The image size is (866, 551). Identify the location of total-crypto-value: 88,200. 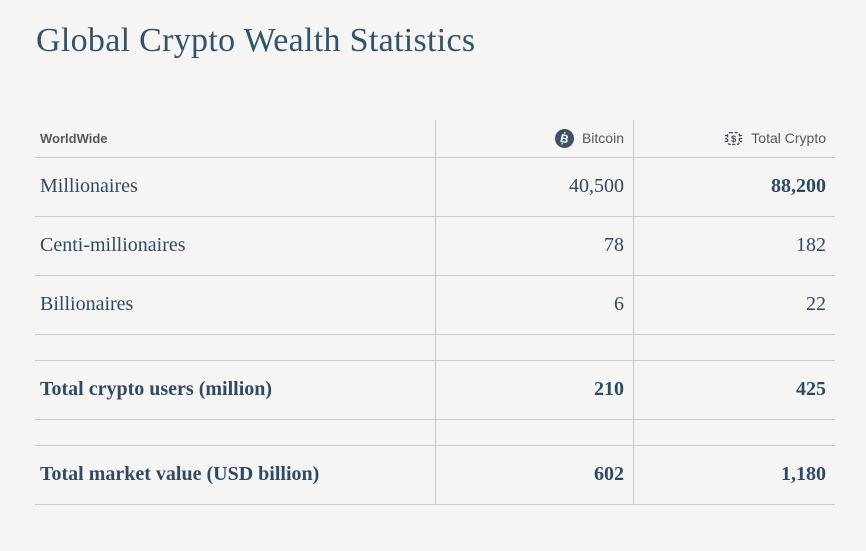
(734, 187).